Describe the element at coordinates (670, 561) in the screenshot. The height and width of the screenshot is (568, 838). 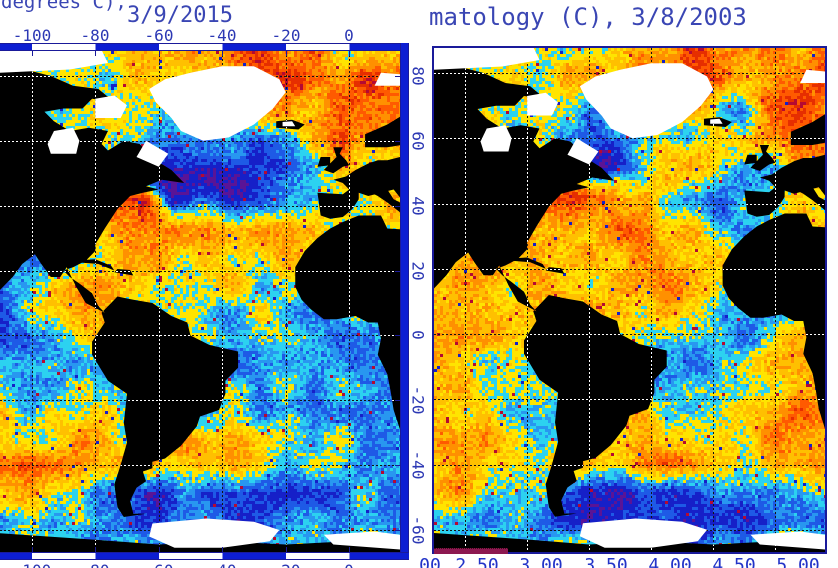
I see `colorbar-tick-label: 4.00` at that location.